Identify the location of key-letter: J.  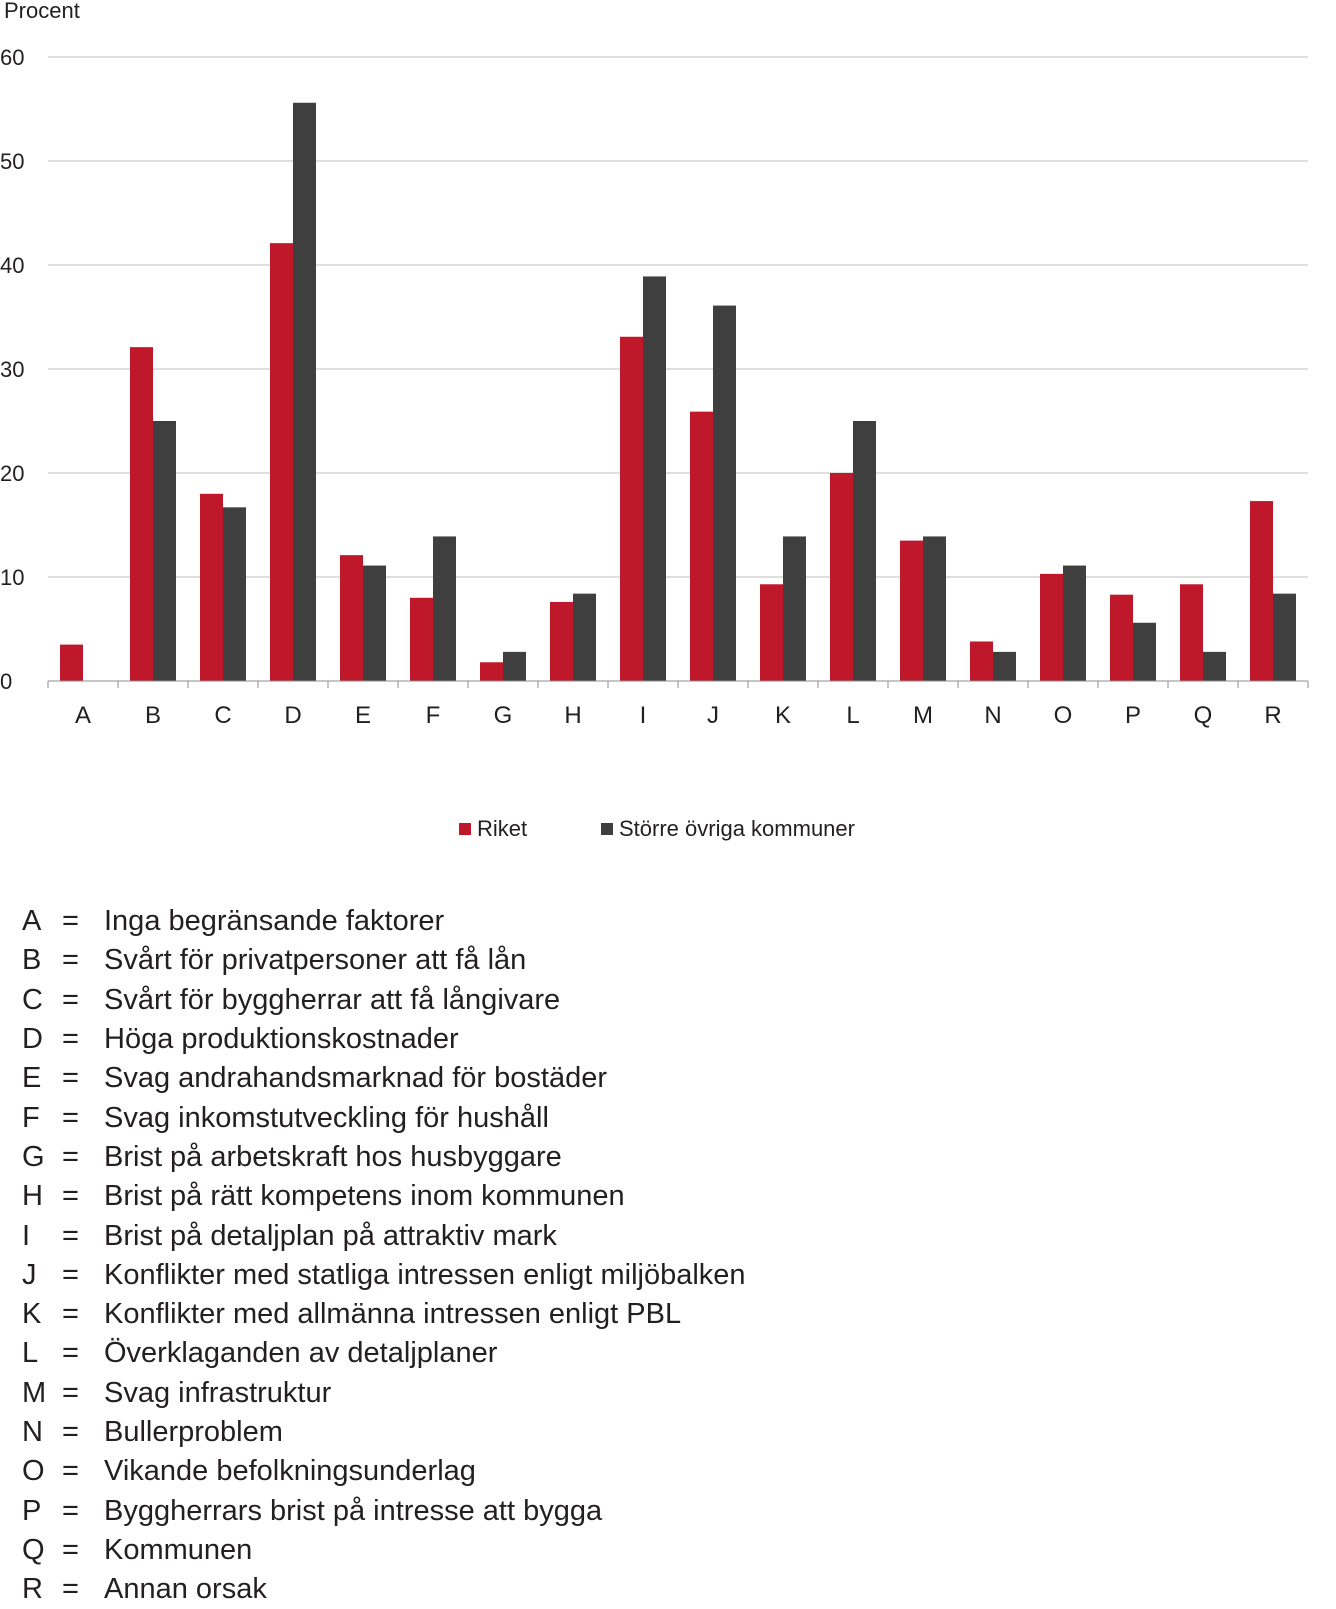
(29, 1274).